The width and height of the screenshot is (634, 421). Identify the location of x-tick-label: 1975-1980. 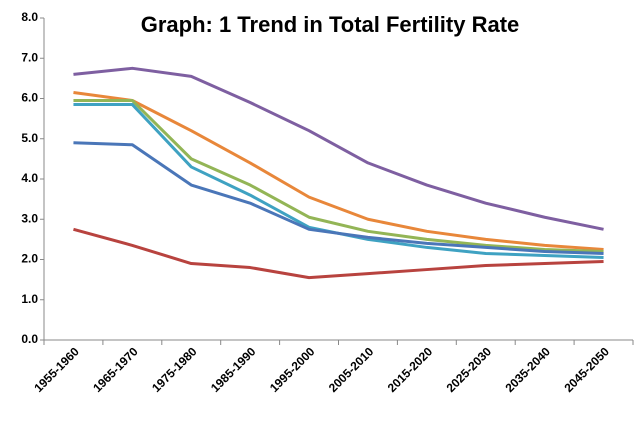
(174, 369).